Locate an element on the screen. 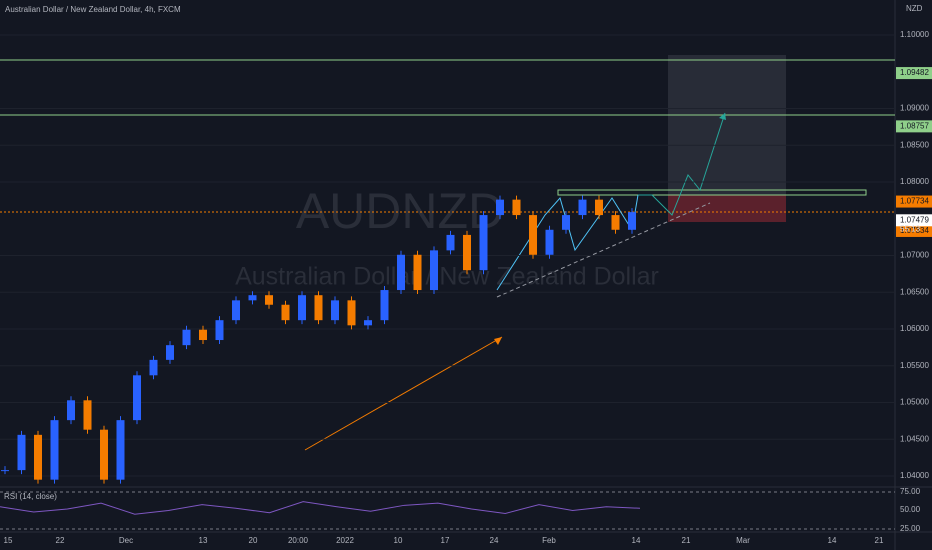  trendline is located at coordinates (603, 250).